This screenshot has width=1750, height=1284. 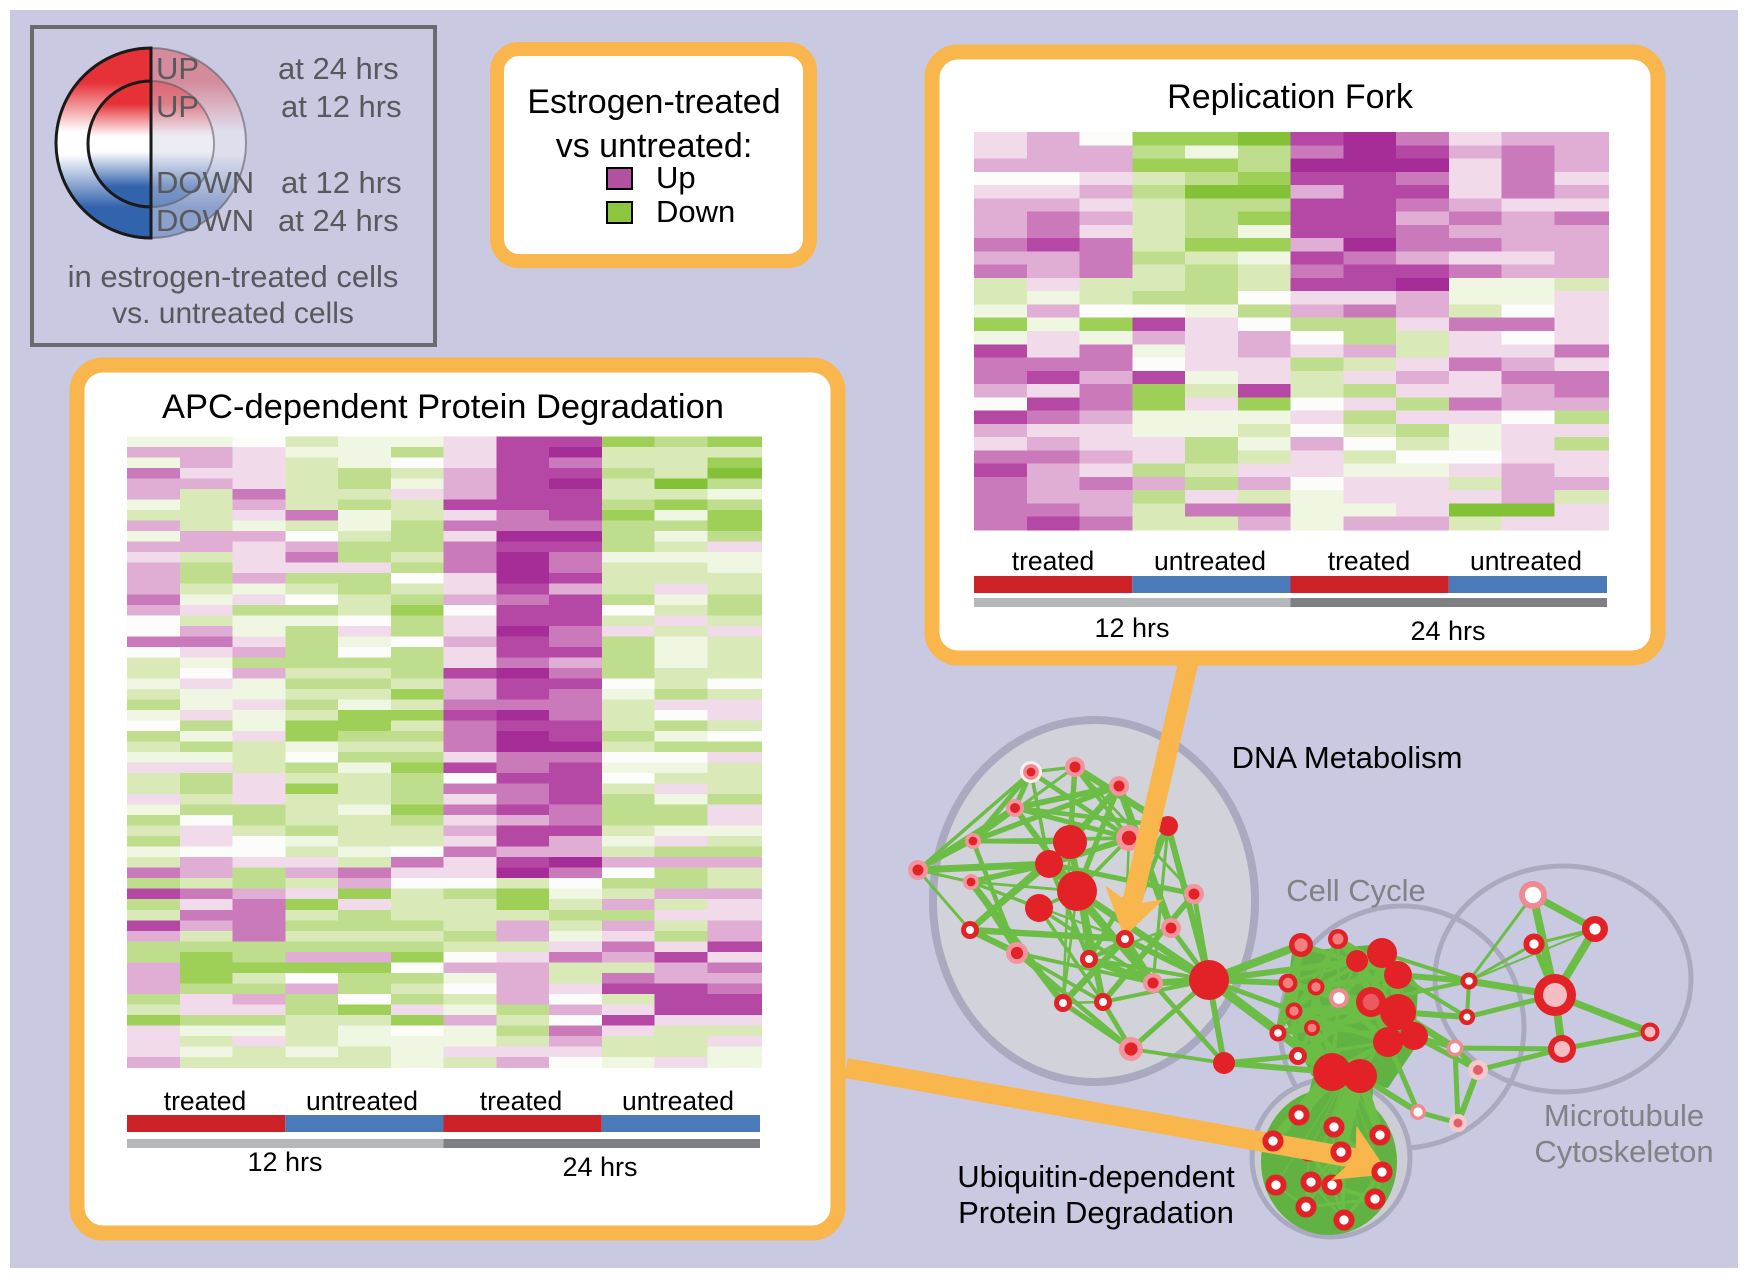 What do you see at coordinates (653, 102) in the screenshot?
I see `svg-text: Estrogen-treated` at bounding box center [653, 102].